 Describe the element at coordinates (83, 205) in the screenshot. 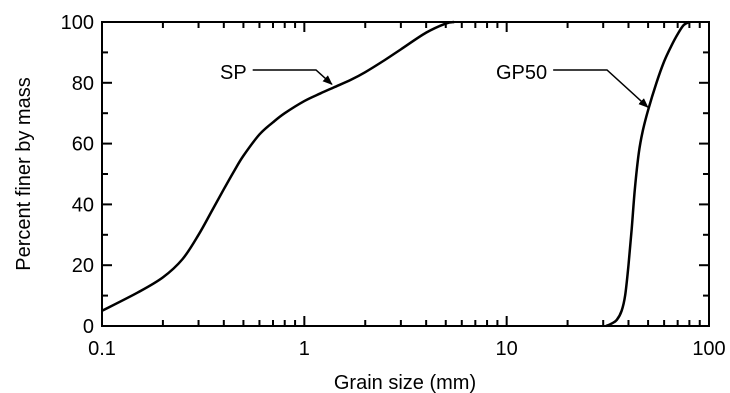

I see `y-tick-label: 40` at that location.